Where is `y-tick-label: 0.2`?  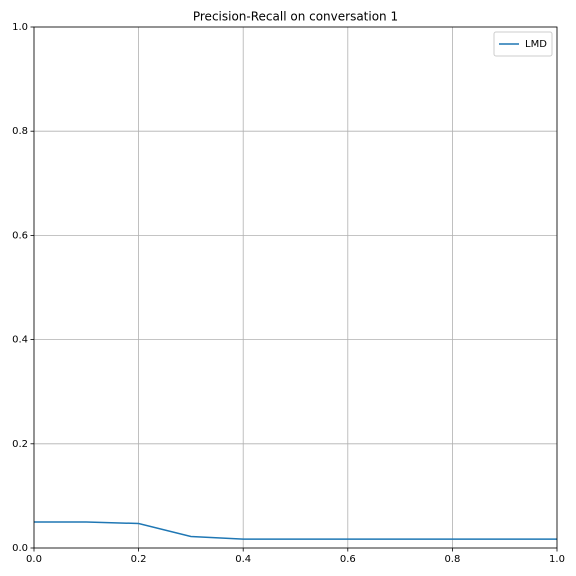
y-tick-label: 0.2 is located at coordinates (20, 444).